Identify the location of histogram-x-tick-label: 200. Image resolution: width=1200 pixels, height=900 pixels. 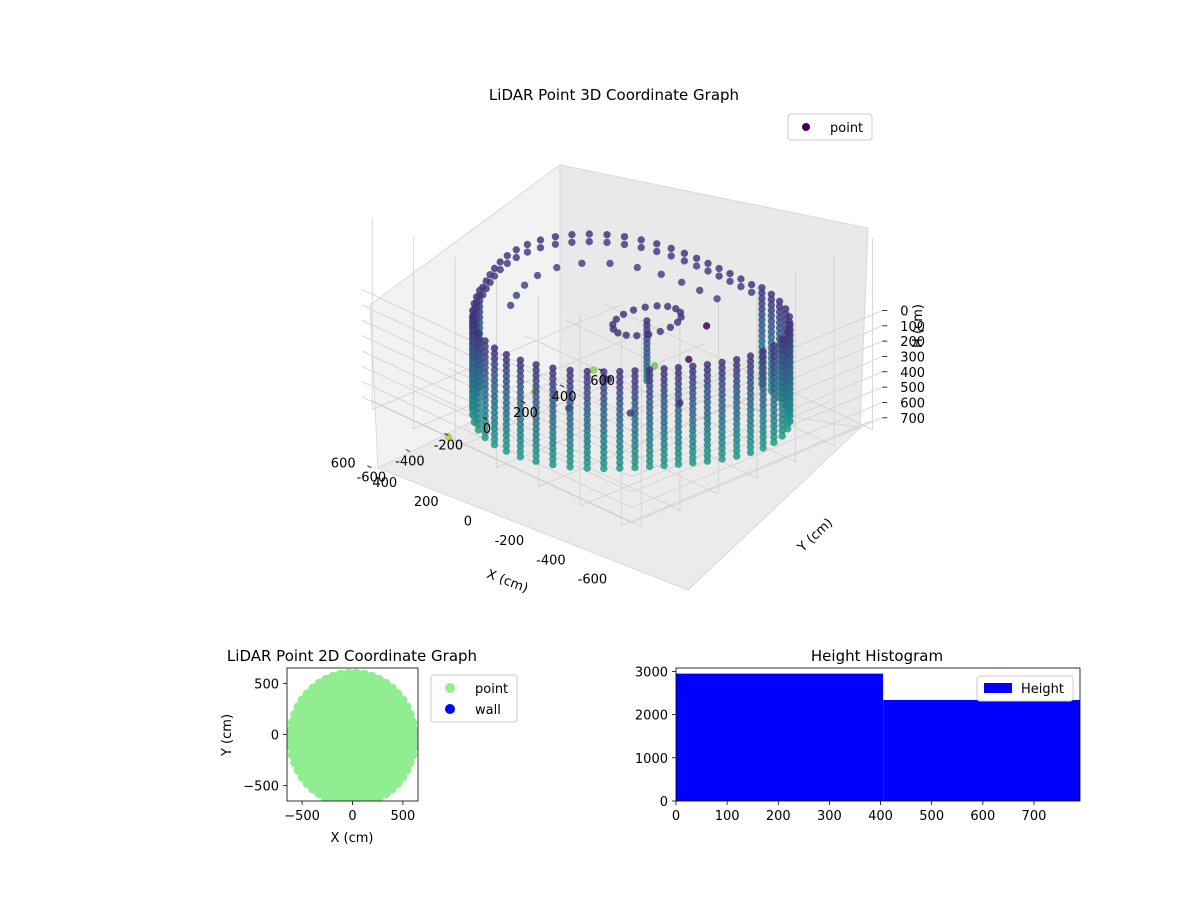
(778, 816).